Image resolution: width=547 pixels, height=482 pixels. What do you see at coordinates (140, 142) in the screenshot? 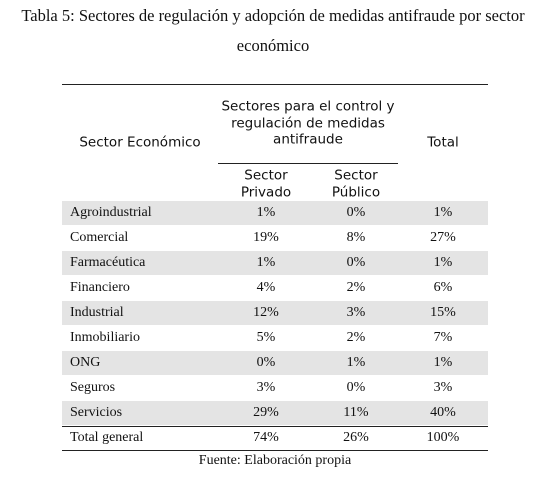
I see `header-sector: Sector Económico` at bounding box center [140, 142].